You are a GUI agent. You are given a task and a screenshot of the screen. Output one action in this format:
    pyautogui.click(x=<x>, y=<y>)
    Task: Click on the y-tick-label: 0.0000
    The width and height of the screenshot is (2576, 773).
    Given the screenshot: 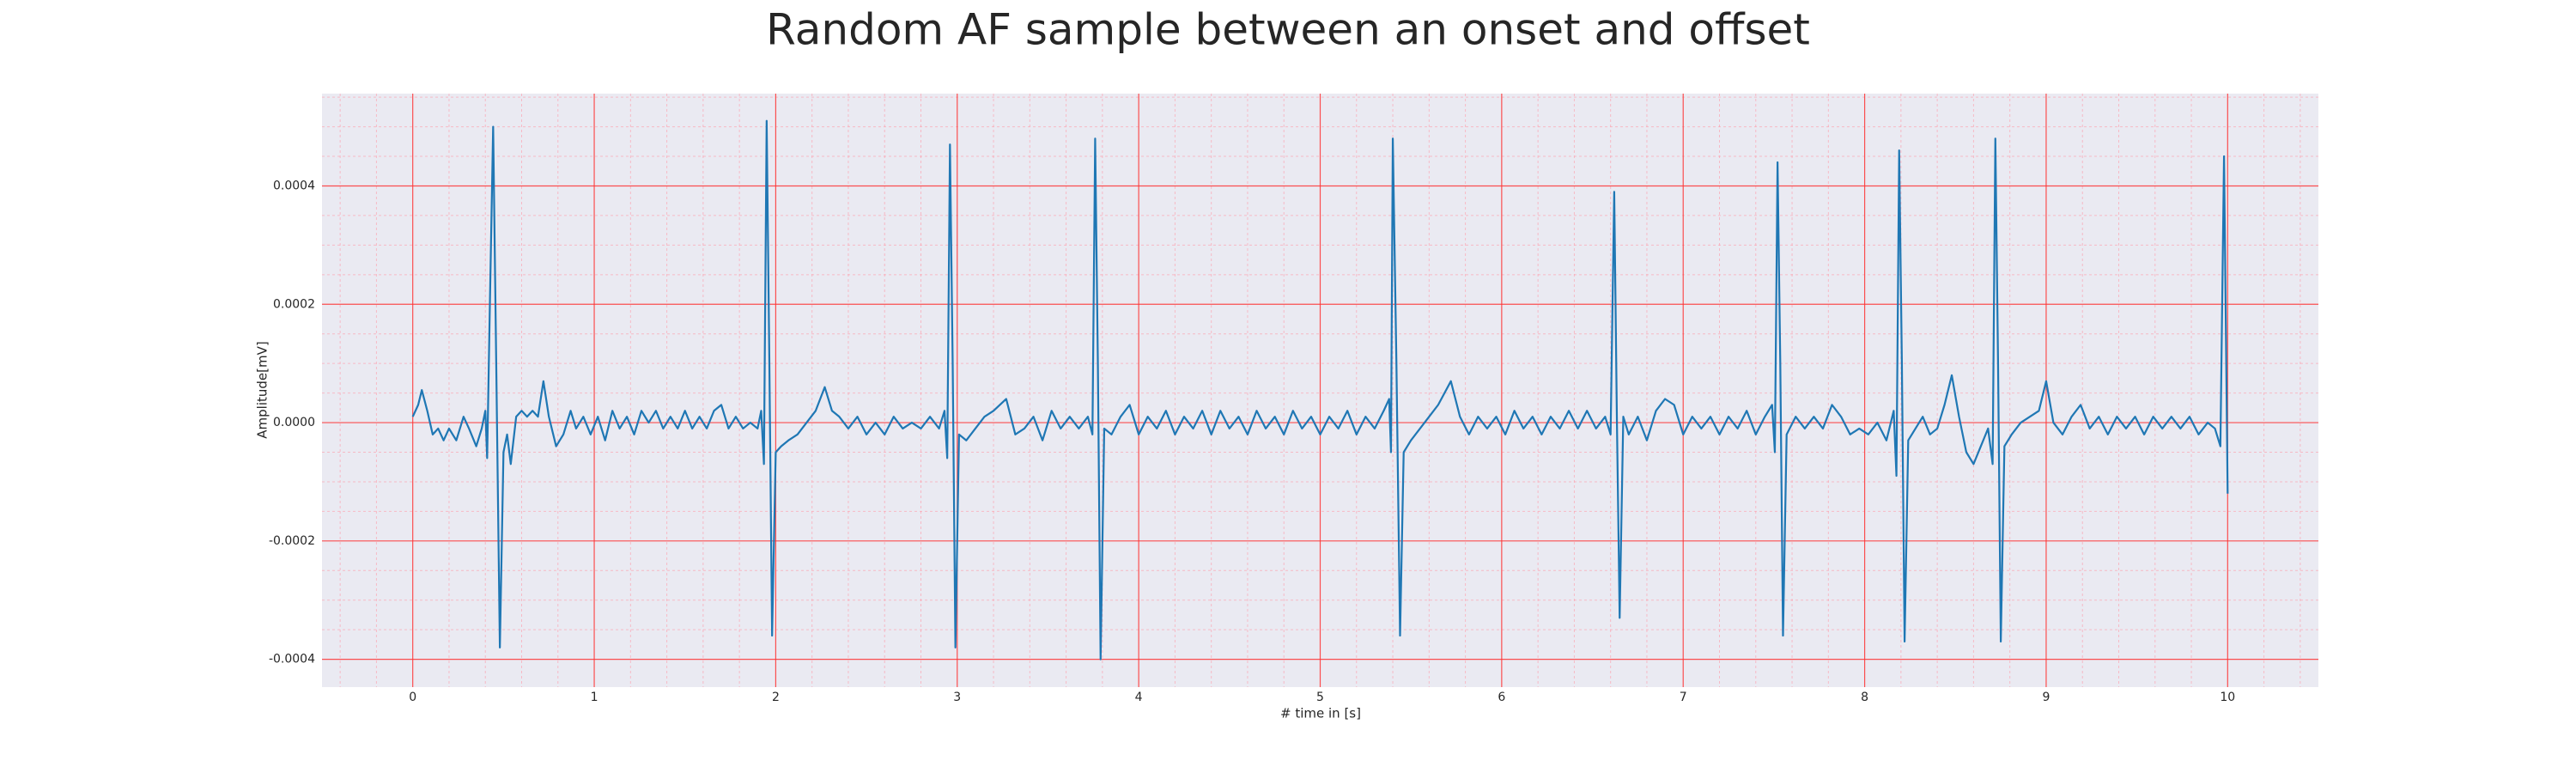 What is the action you would take?
    pyautogui.click(x=294, y=422)
    